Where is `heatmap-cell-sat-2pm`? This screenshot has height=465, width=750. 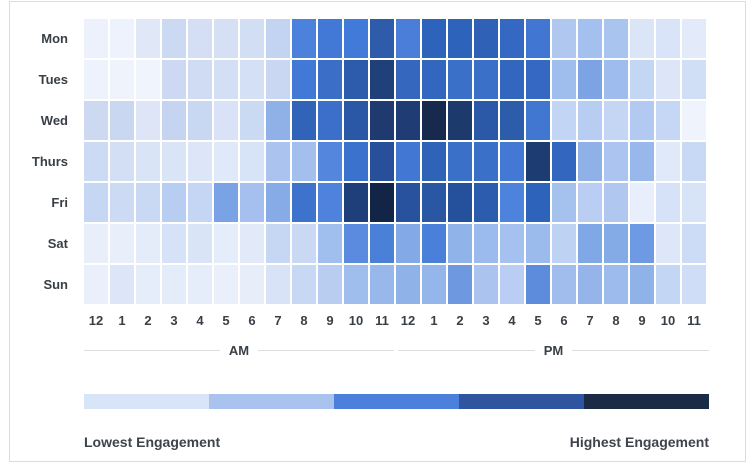
heatmap-cell-sat-2pm is located at coordinates (460, 243).